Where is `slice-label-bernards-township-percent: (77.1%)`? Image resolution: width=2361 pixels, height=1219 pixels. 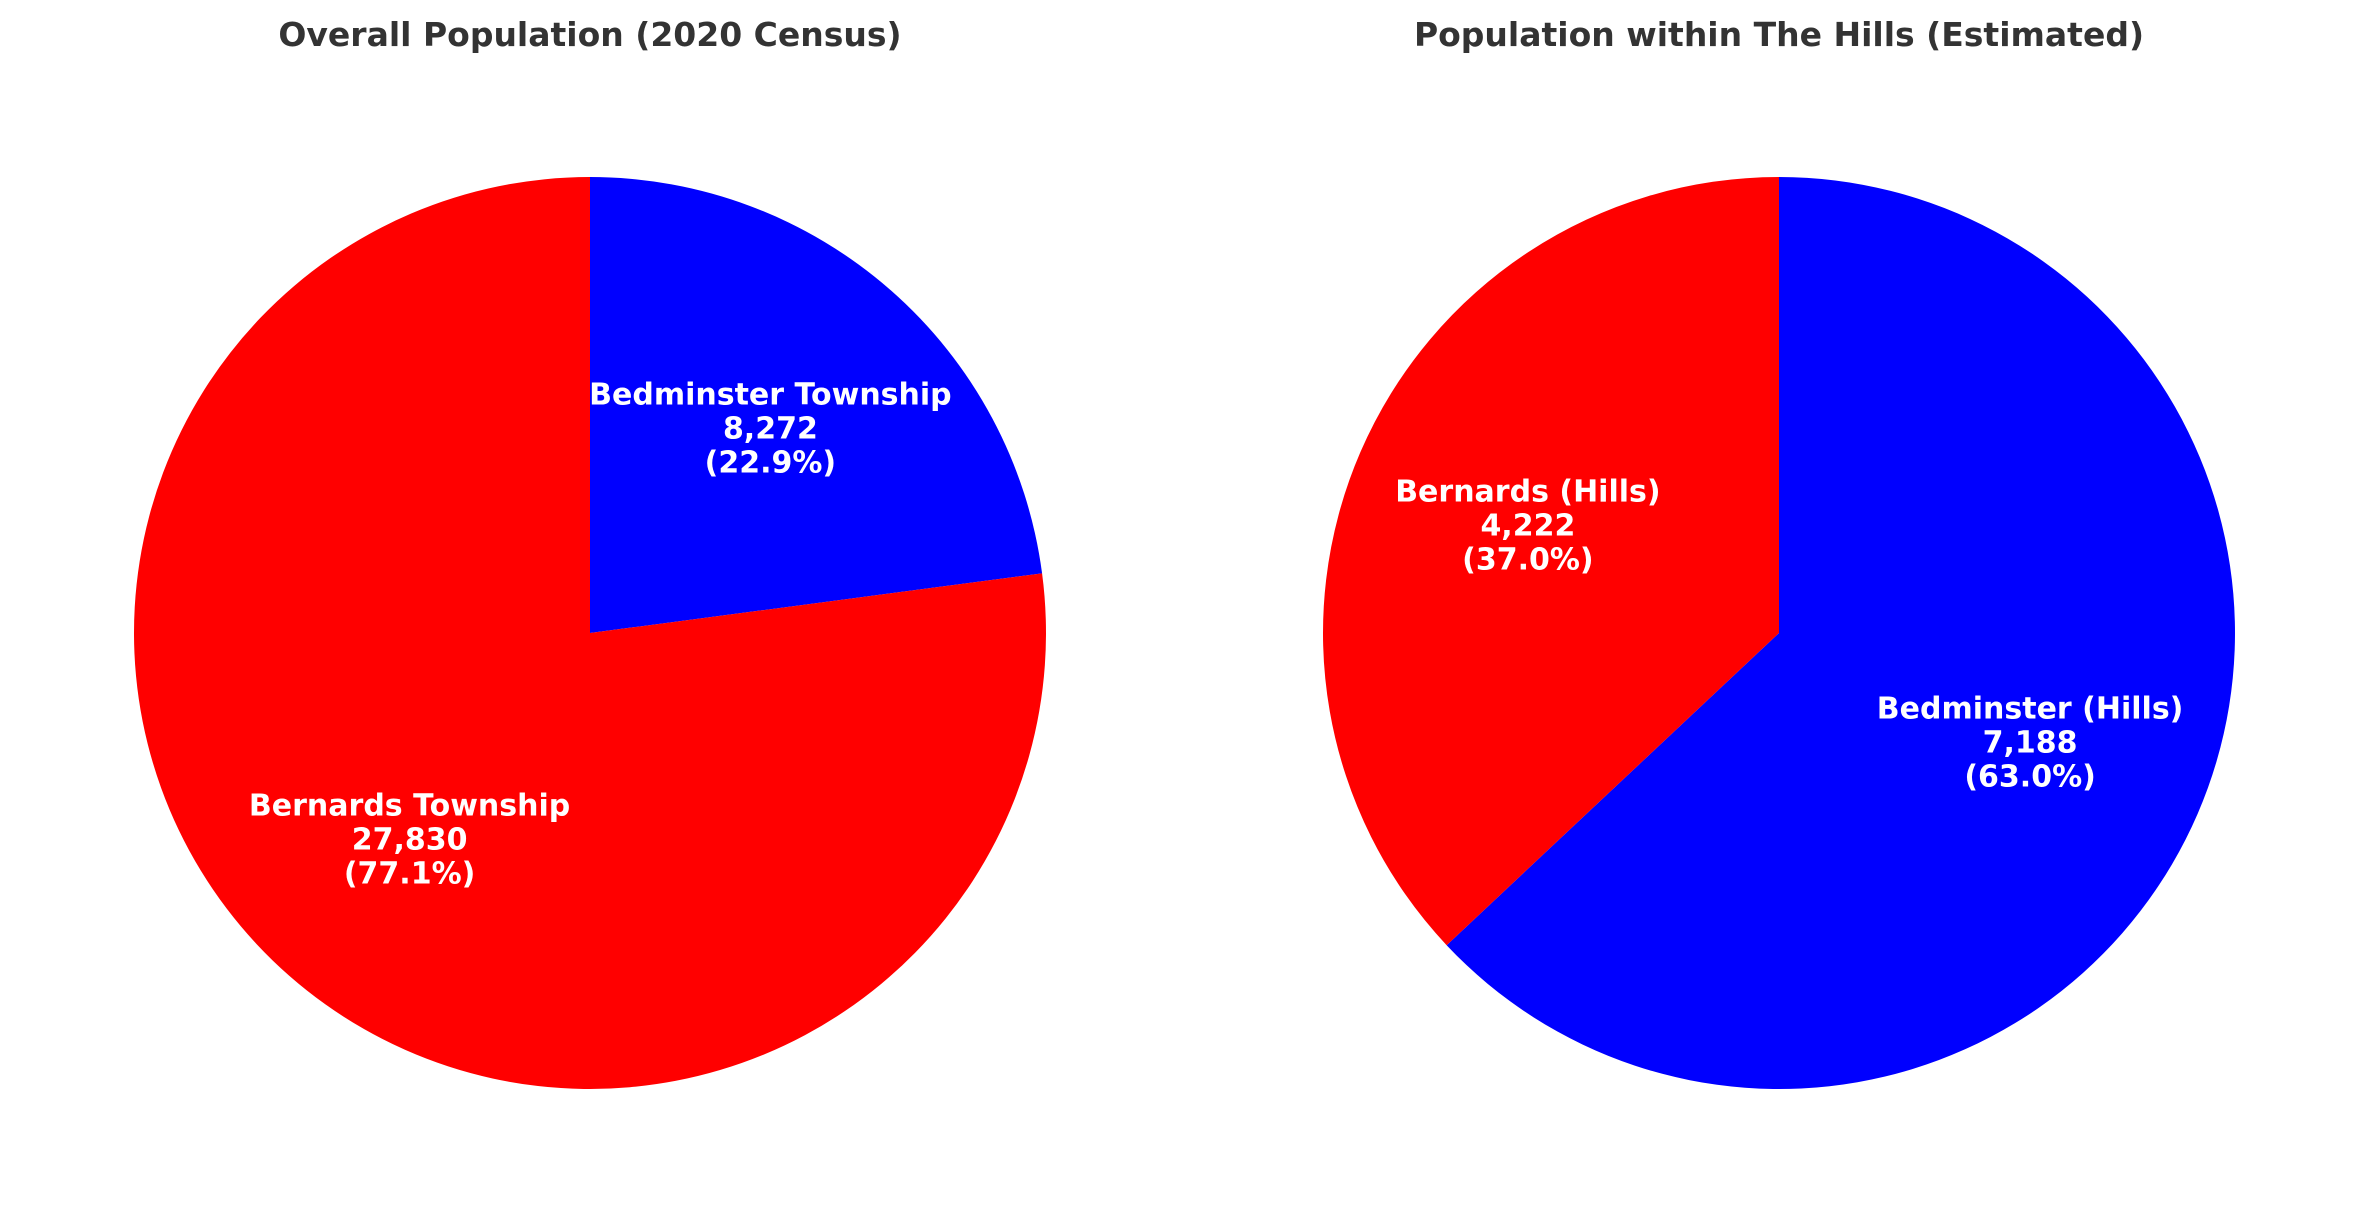 slice-label-bernards-township-percent: (77.1%) is located at coordinates (410, 874).